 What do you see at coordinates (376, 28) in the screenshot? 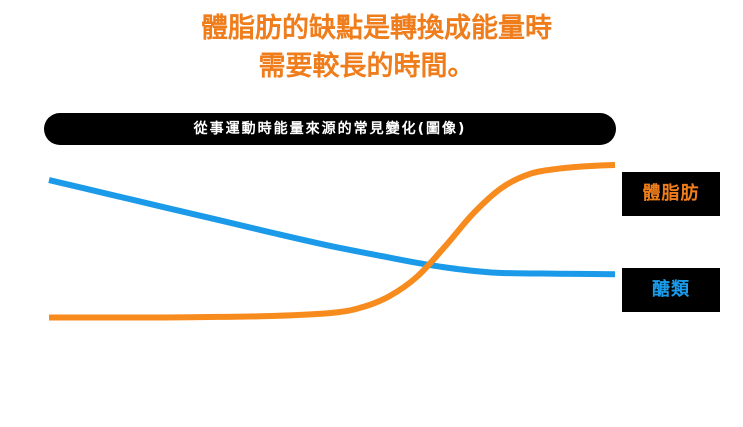
I see `headline-line-1: 體脂肪的缺點是轉換成能量時` at bounding box center [376, 28].